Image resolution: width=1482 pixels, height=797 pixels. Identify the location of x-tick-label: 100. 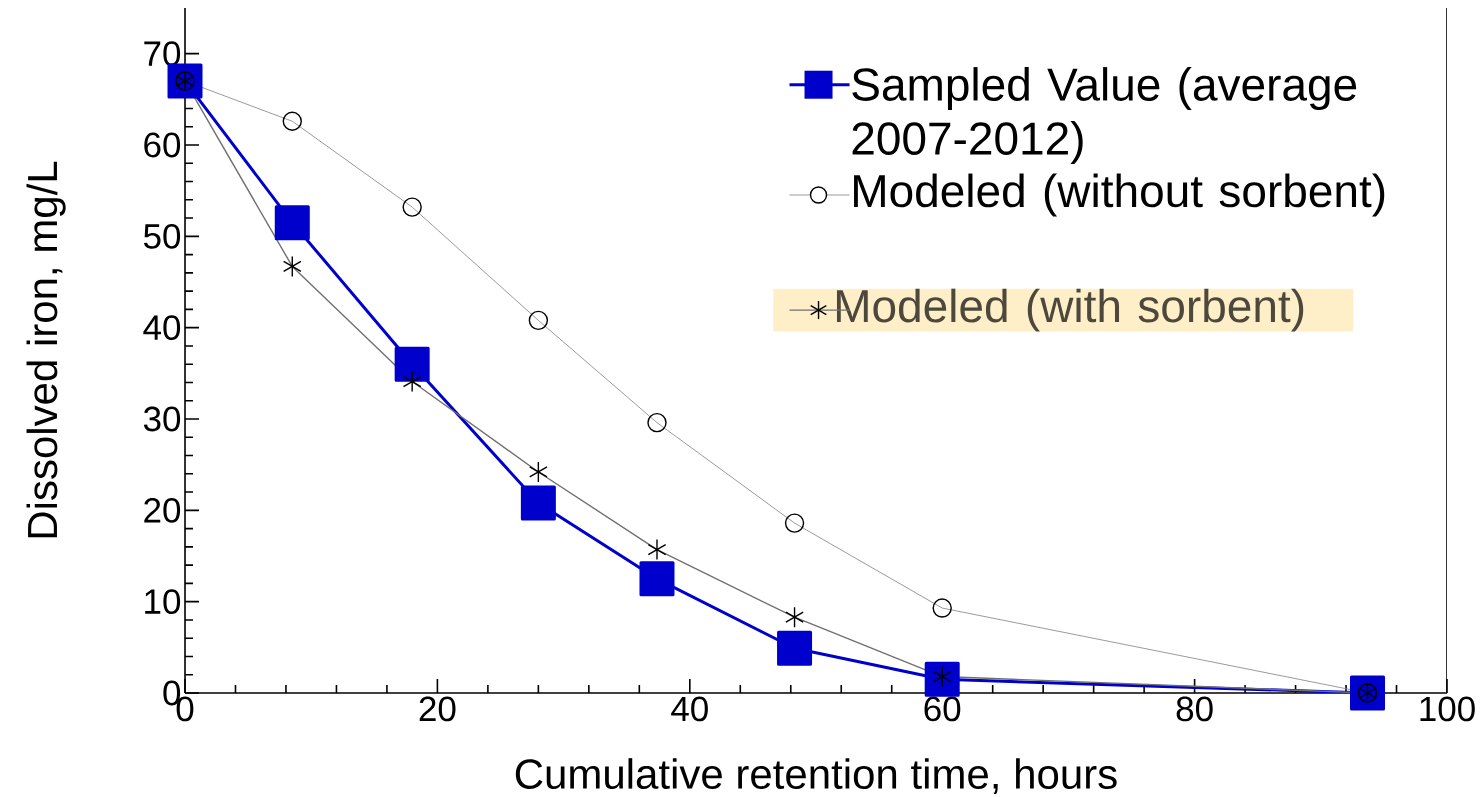
(1447, 709).